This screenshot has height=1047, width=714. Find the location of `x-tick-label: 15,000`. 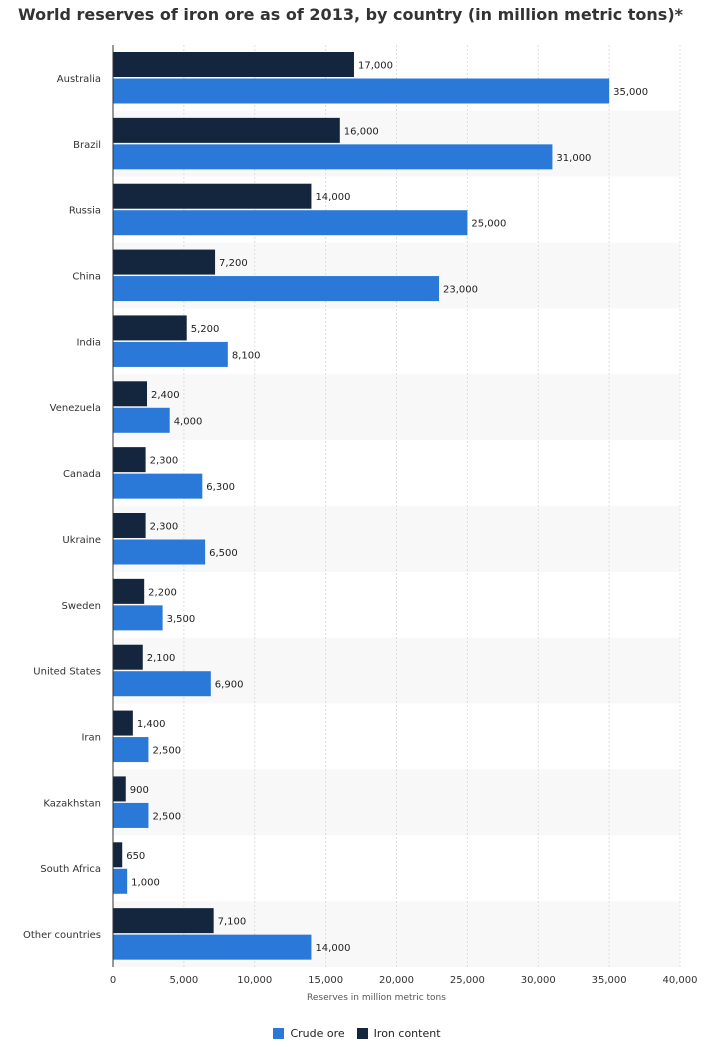

x-tick-label: 15,000 is located at coordinates (325, 980).